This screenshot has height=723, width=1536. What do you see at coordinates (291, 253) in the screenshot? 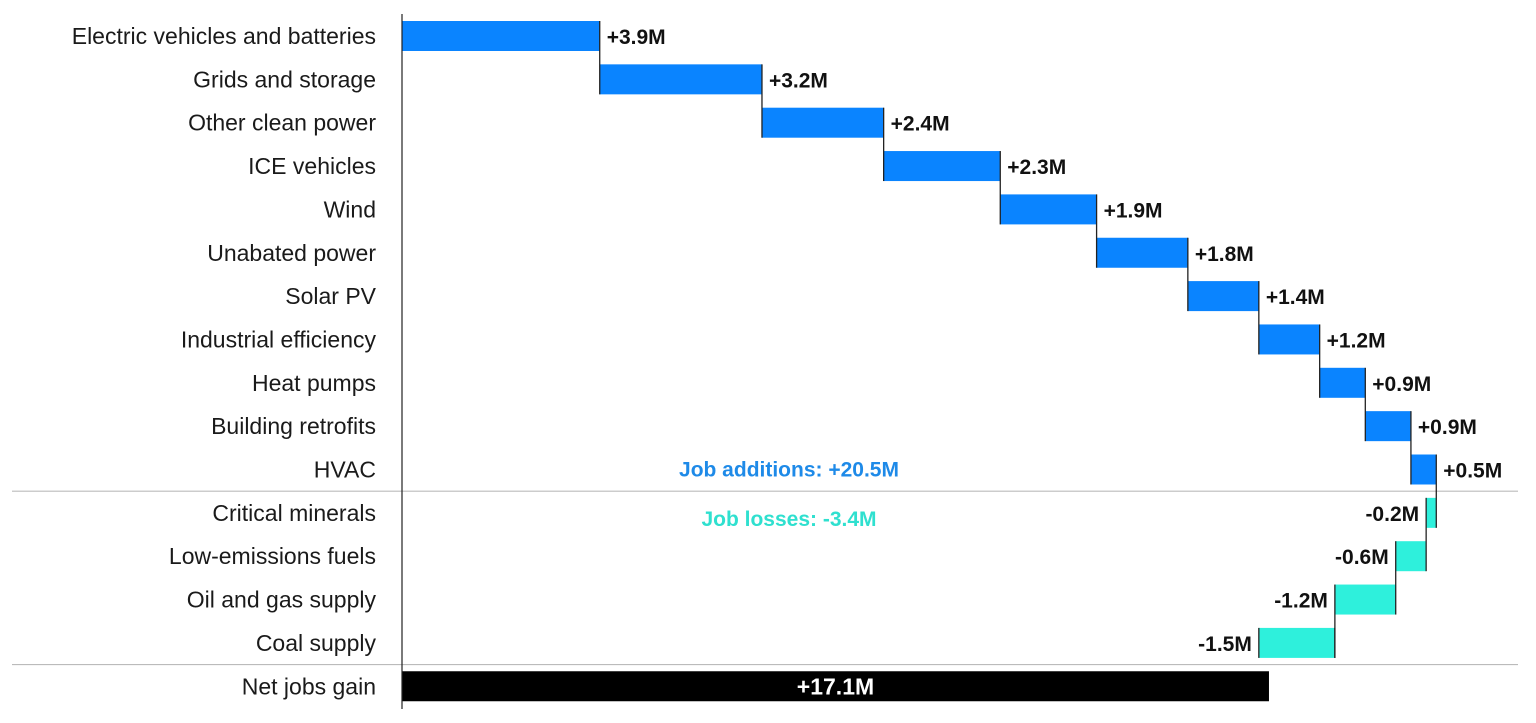
I see `category-label: Unabated power` at bounding box center [291, 253].